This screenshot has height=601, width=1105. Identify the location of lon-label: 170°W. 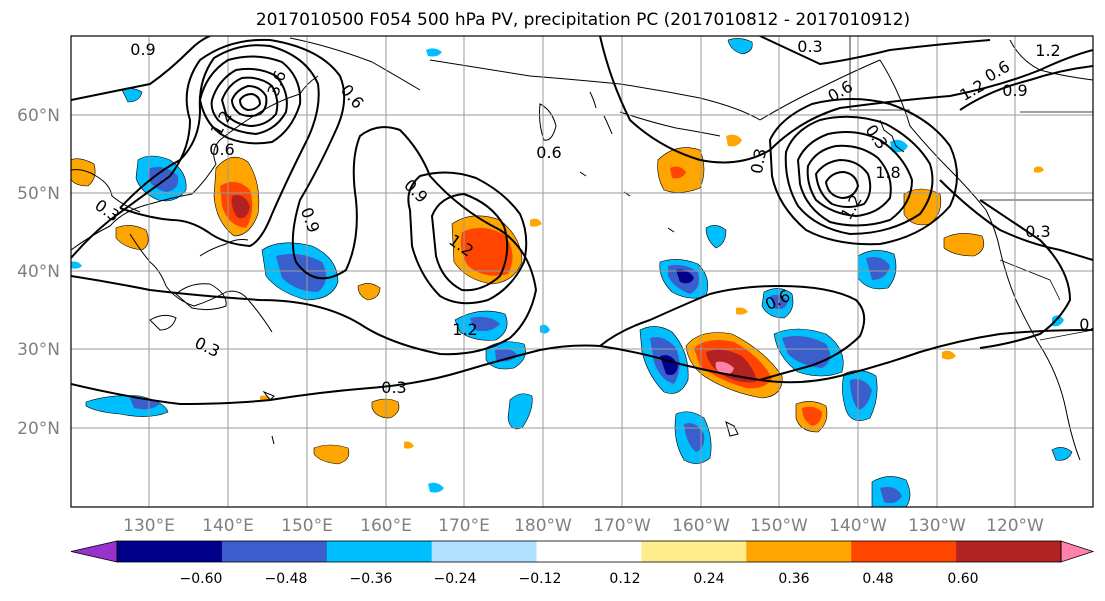
(622, 526).